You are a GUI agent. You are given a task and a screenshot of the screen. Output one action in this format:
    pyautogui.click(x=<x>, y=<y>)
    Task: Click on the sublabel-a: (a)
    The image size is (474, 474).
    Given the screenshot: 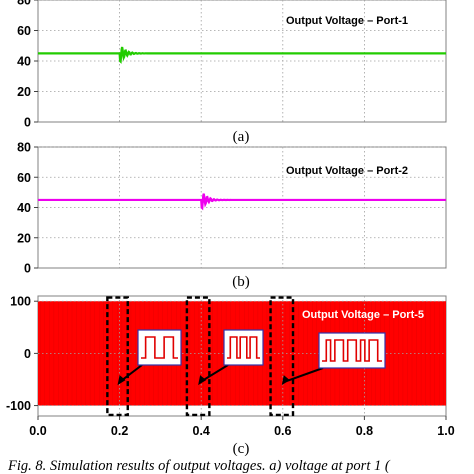 What is the action you would take?
    pyautogui.click(x=241, y=137)
    